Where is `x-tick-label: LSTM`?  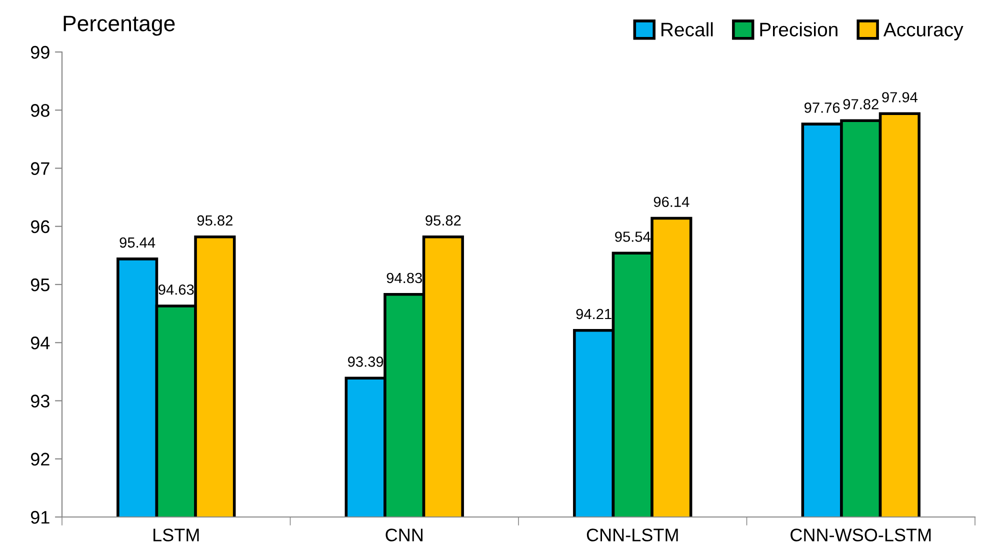 x-tick-label: LSTM is located at coordinates (176, 535).